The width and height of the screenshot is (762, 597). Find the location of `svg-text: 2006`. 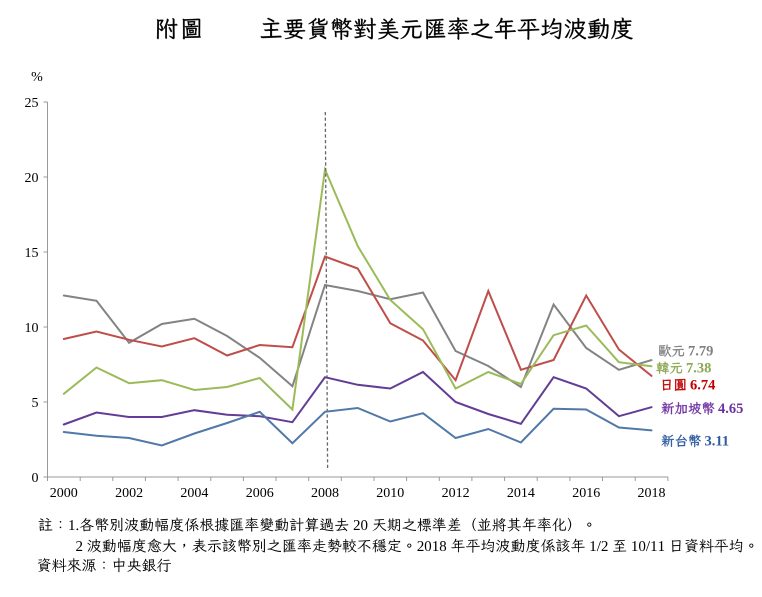

svg-text: 2006 is located at coordinates (260, 493).